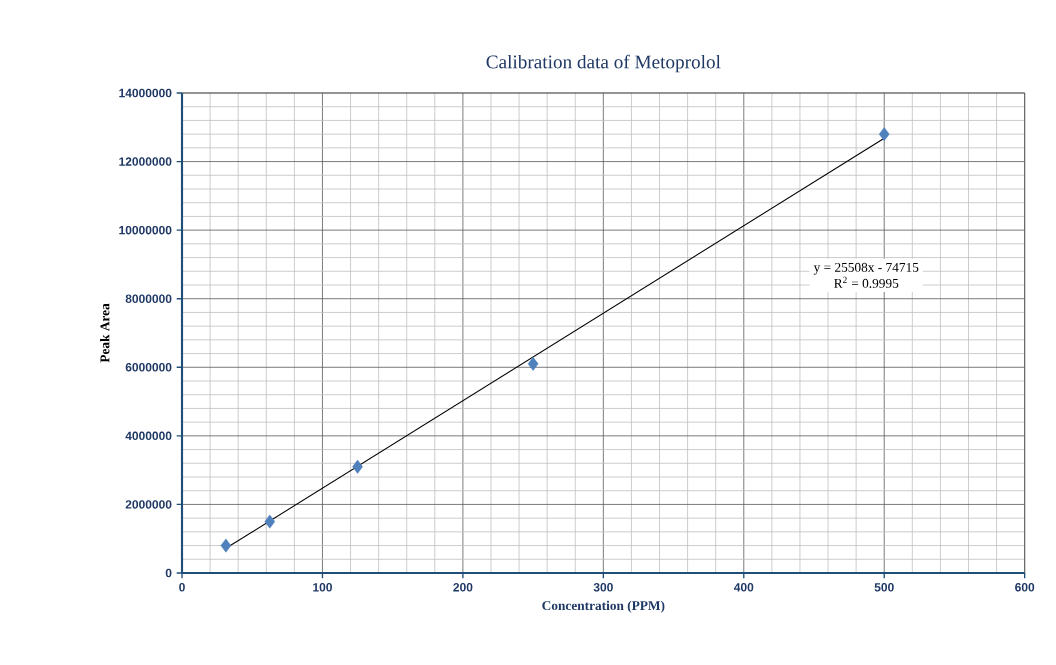 This screenshot has width=1056, height=665. What do you see at coordinates (148, 298) in the screenshot?
I see `y-tick-label: 8000000` at bounding box center [148, 298].